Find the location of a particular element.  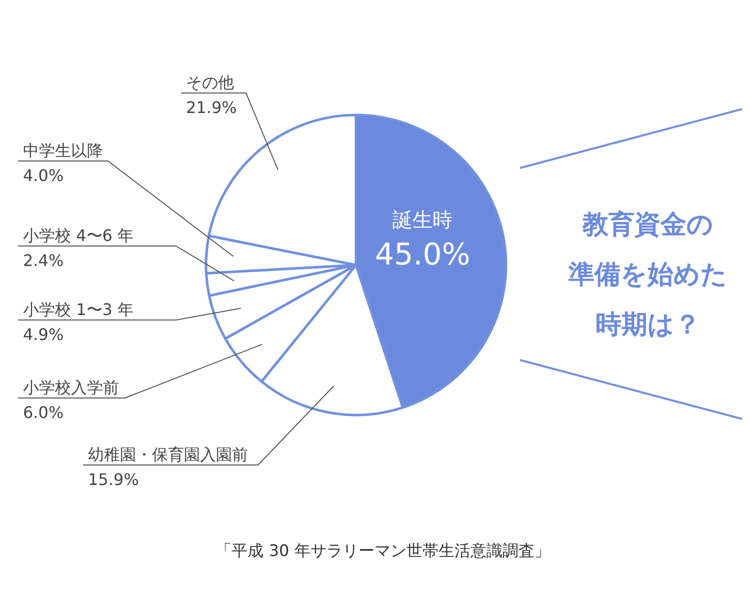

data-label: 45.0% is located at coordinates (422, 254).